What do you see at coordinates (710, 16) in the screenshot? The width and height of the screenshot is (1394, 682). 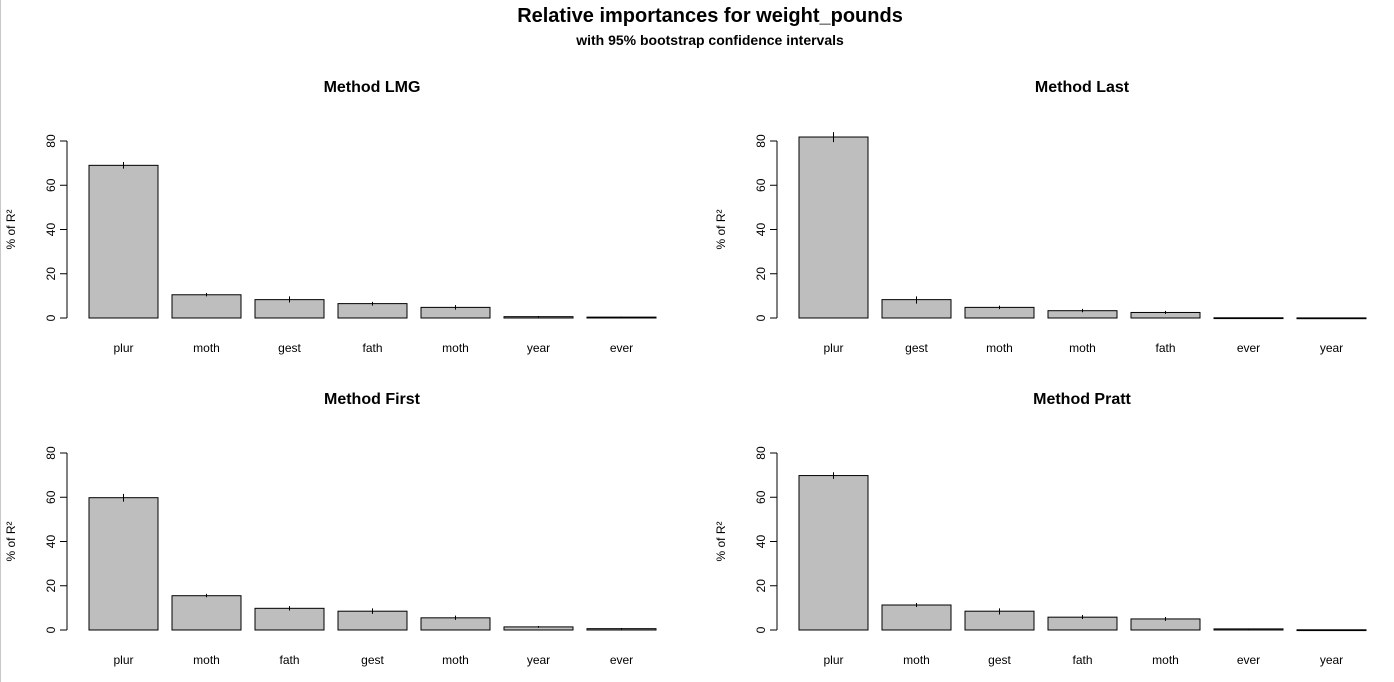 I see `figure-title: Relative importances for weight_pounds` at bounding box center [710, 16].